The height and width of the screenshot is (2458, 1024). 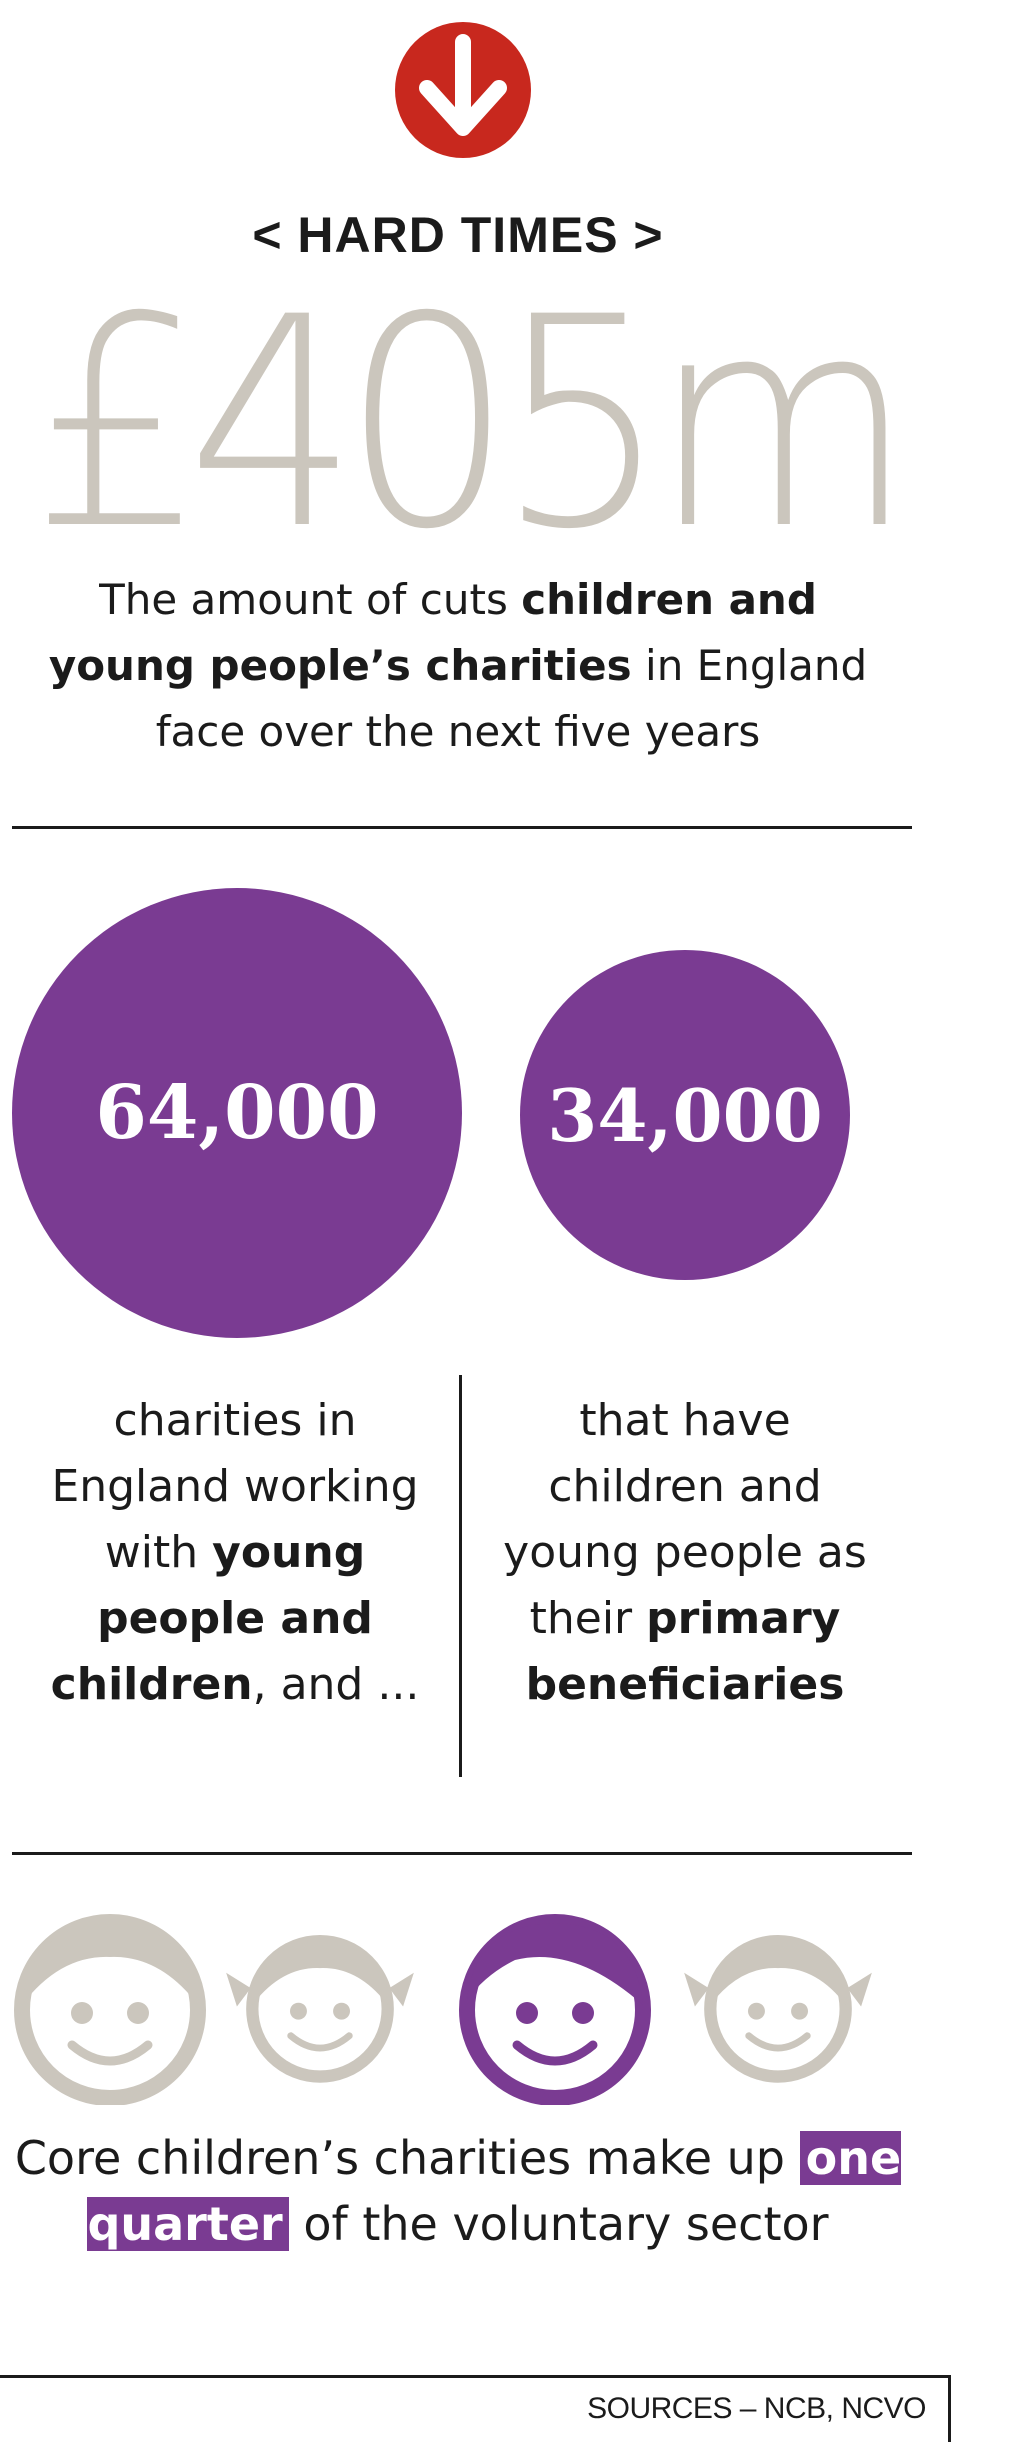 I want to click on stat-value: 64,000, so click(x=237, y=1113).